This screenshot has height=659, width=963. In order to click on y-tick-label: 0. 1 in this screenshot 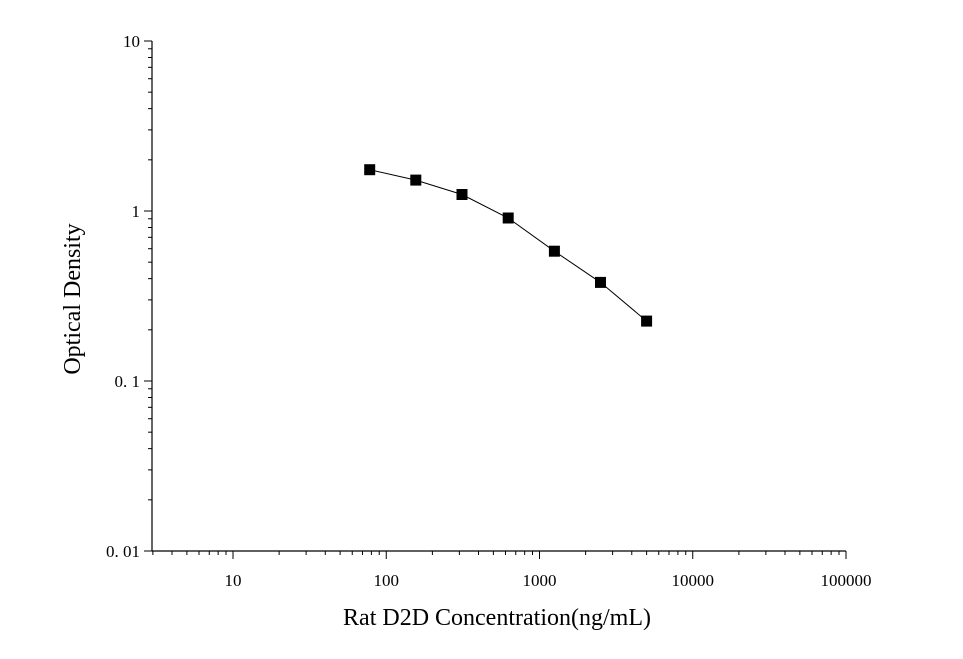, I will do `click(128, 381)`.